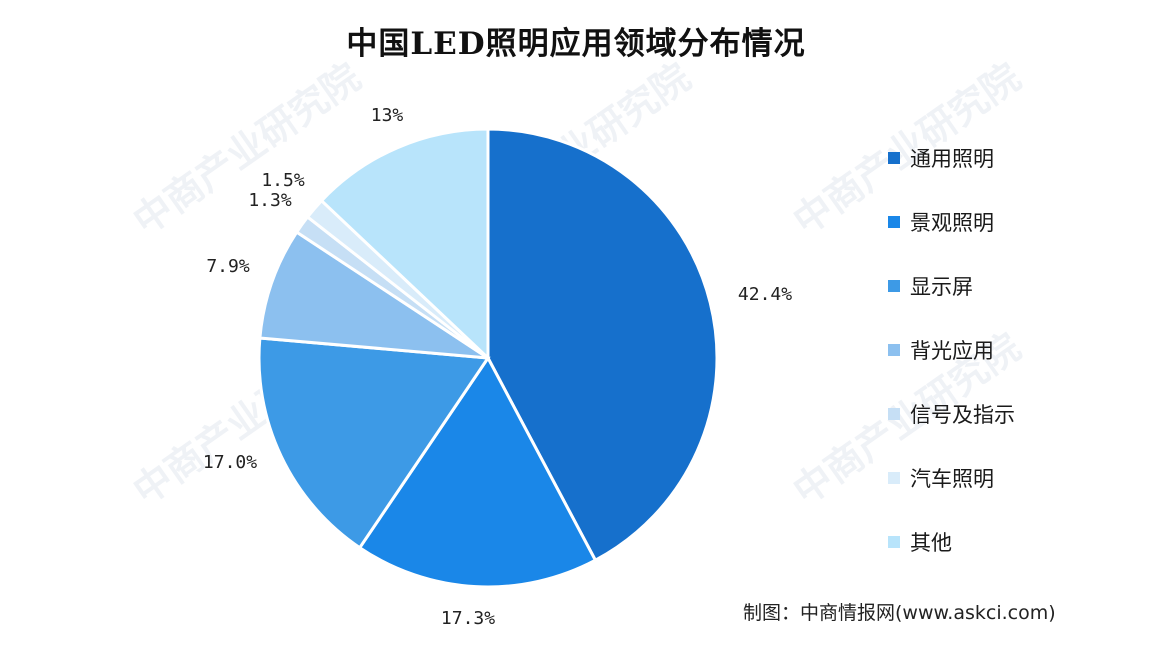 Image resolution: width=1152 pixels, height=654 pixels. Describe the element at coordinates (952, 159) in the screenshot. I see `legend-label: 通用照明` at that location.